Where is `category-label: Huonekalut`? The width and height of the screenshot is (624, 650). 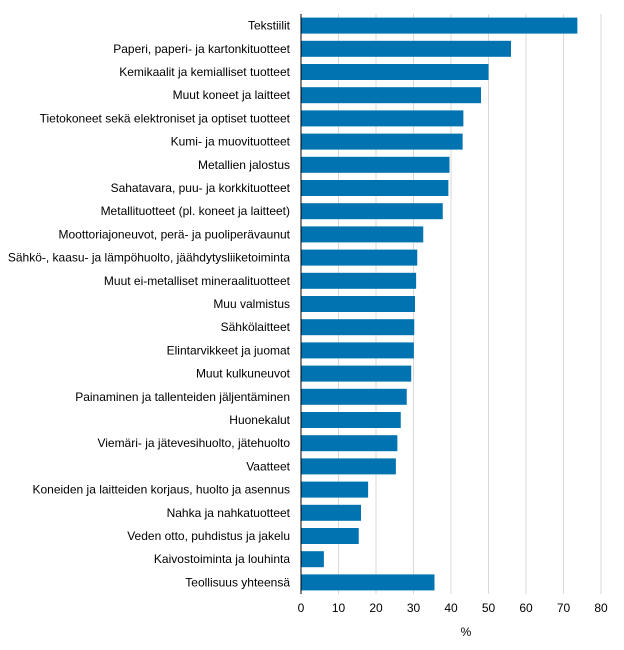 category-label: Huonekalut is located at coordinates (259, 420).